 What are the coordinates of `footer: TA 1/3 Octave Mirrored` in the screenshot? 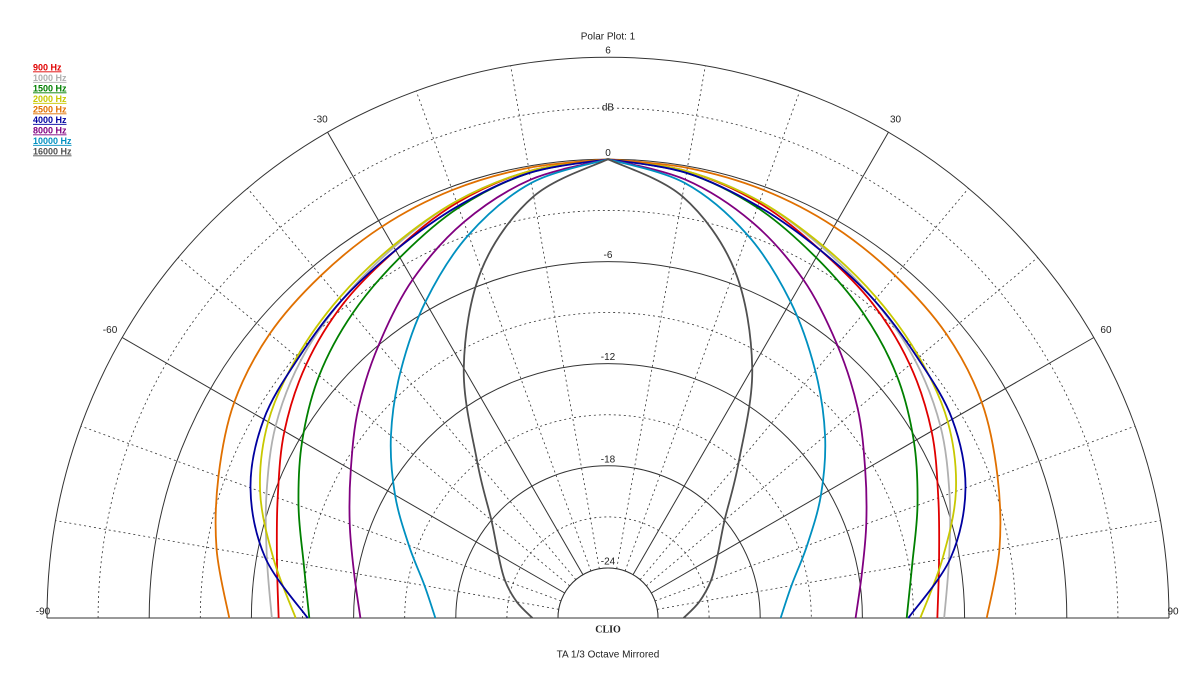 It's located at (608, 655).